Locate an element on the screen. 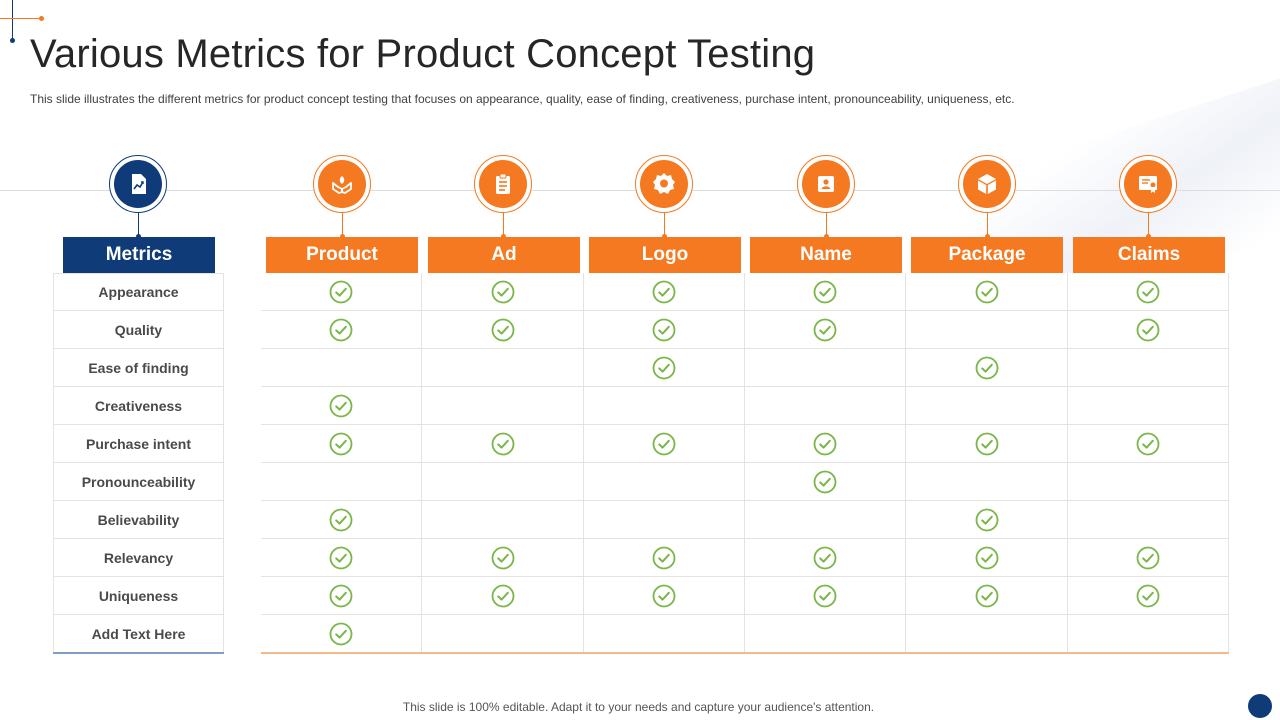 Image resolution: width=1280 pixels, height=720 pixels. metric-label: Add Text Here is located at coordinates (138, 634).